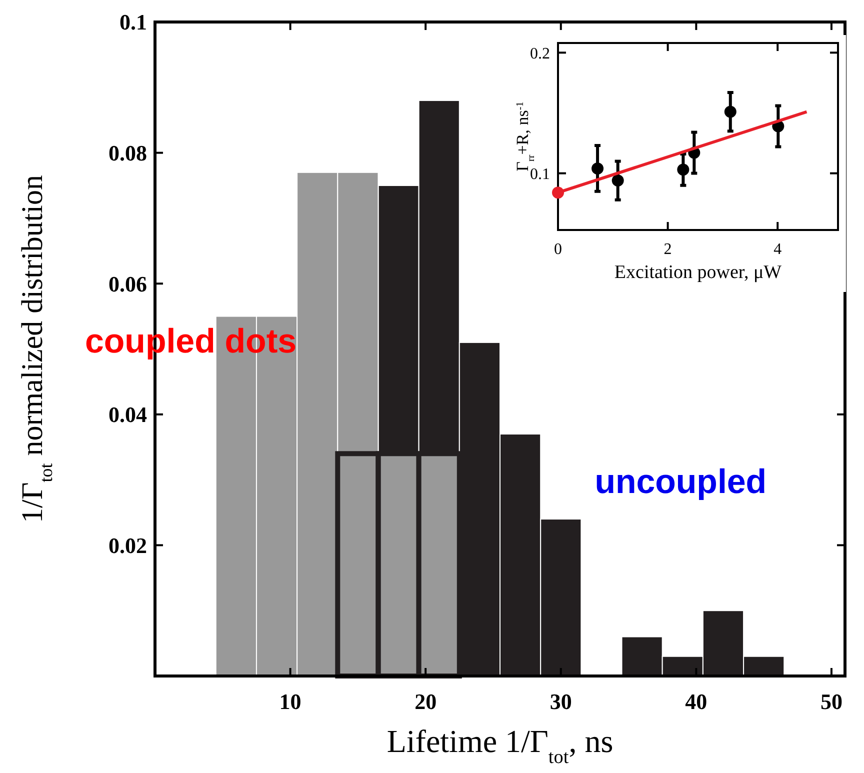 This screenshot has height=773, width=864. I want to click on y-tick-label: 0.08, so click(127, 153).